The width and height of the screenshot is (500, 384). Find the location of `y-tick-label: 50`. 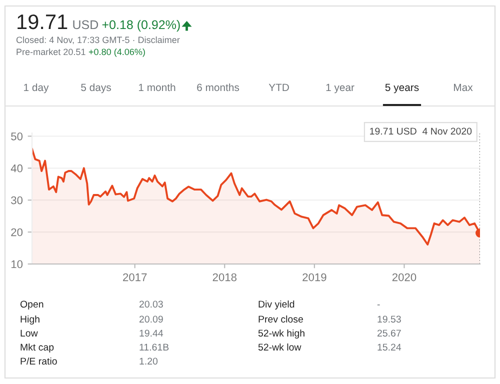

y-tick-label: 50 is located at coordinates (17, 136).